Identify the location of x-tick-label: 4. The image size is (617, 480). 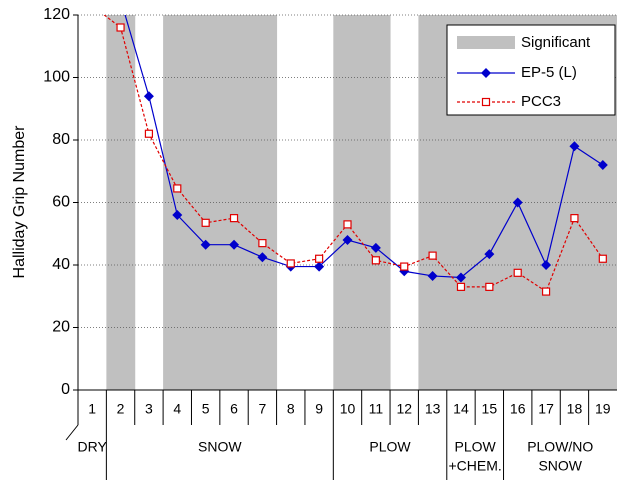
(177, 409).